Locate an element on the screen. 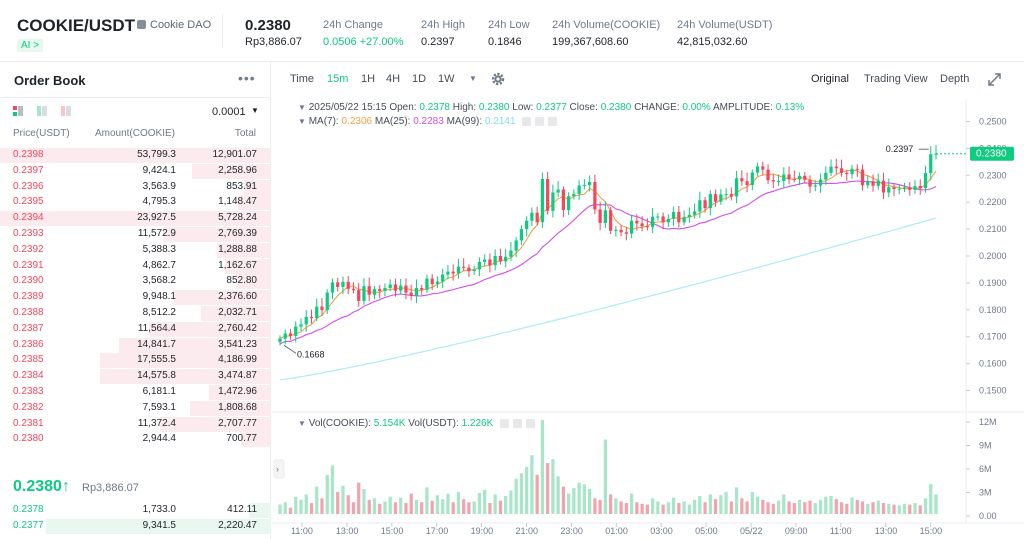 This screenshot has height=539, width=1024. ask-row: 0.2398 53,799.3 12,901.07 is located at coordinates (135, 155).